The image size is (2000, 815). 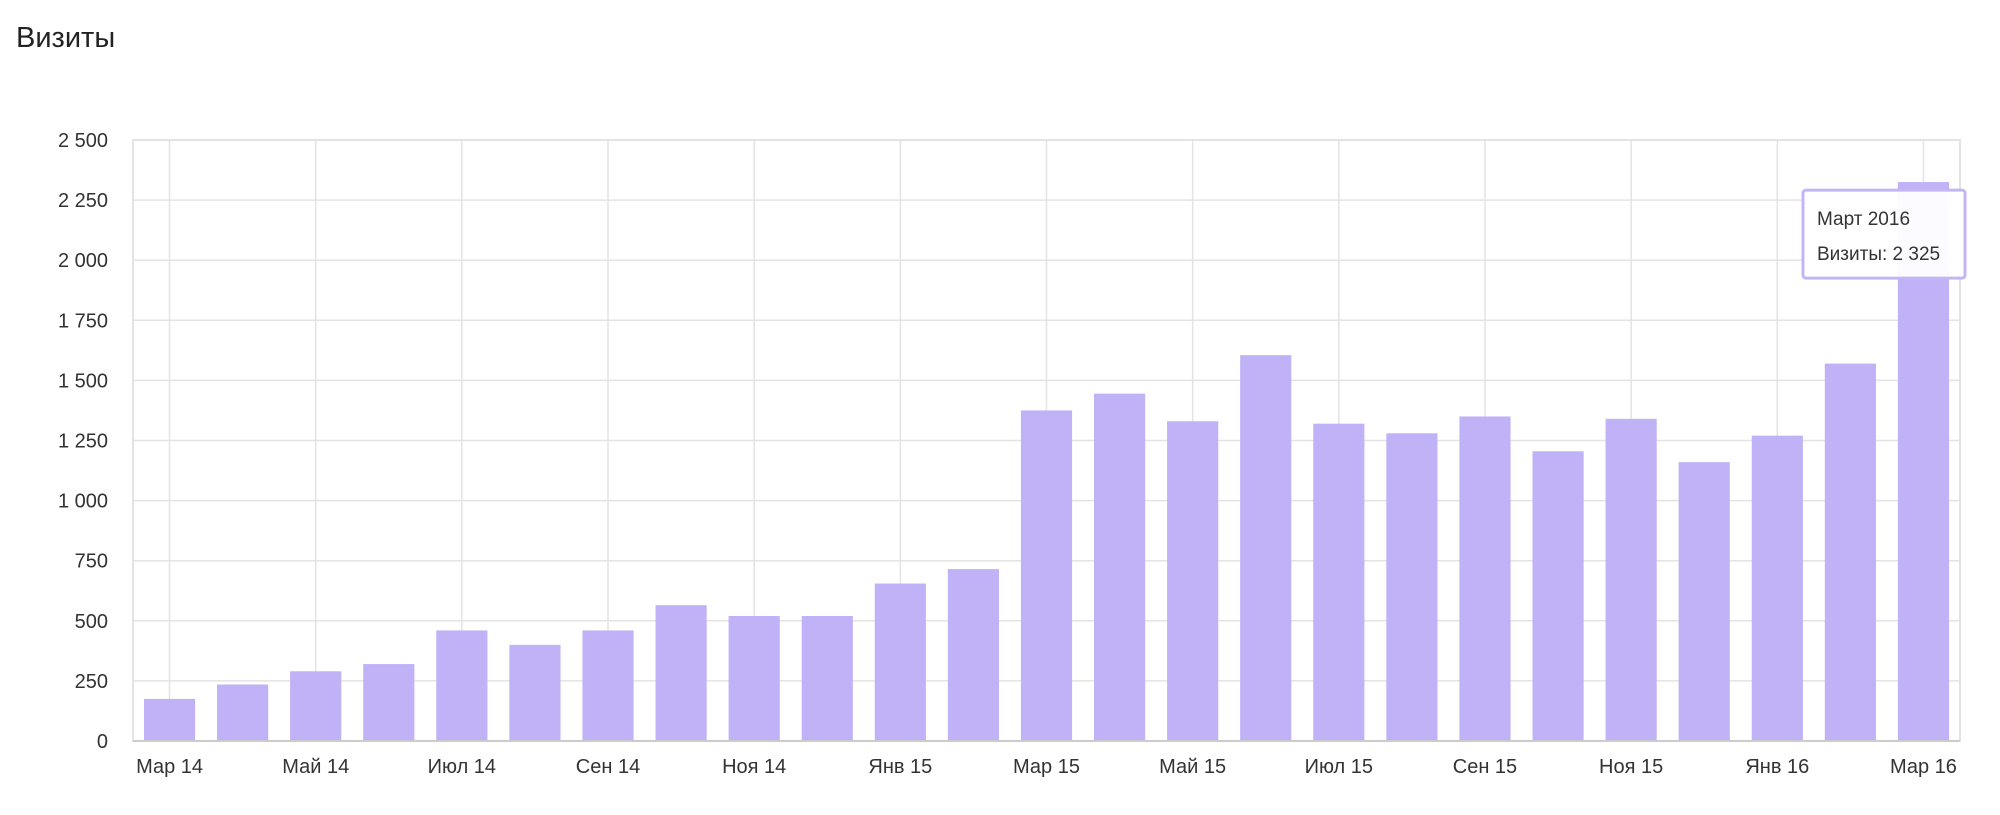 I want to click on bar-Сен-14, so click(x=608, y=685).